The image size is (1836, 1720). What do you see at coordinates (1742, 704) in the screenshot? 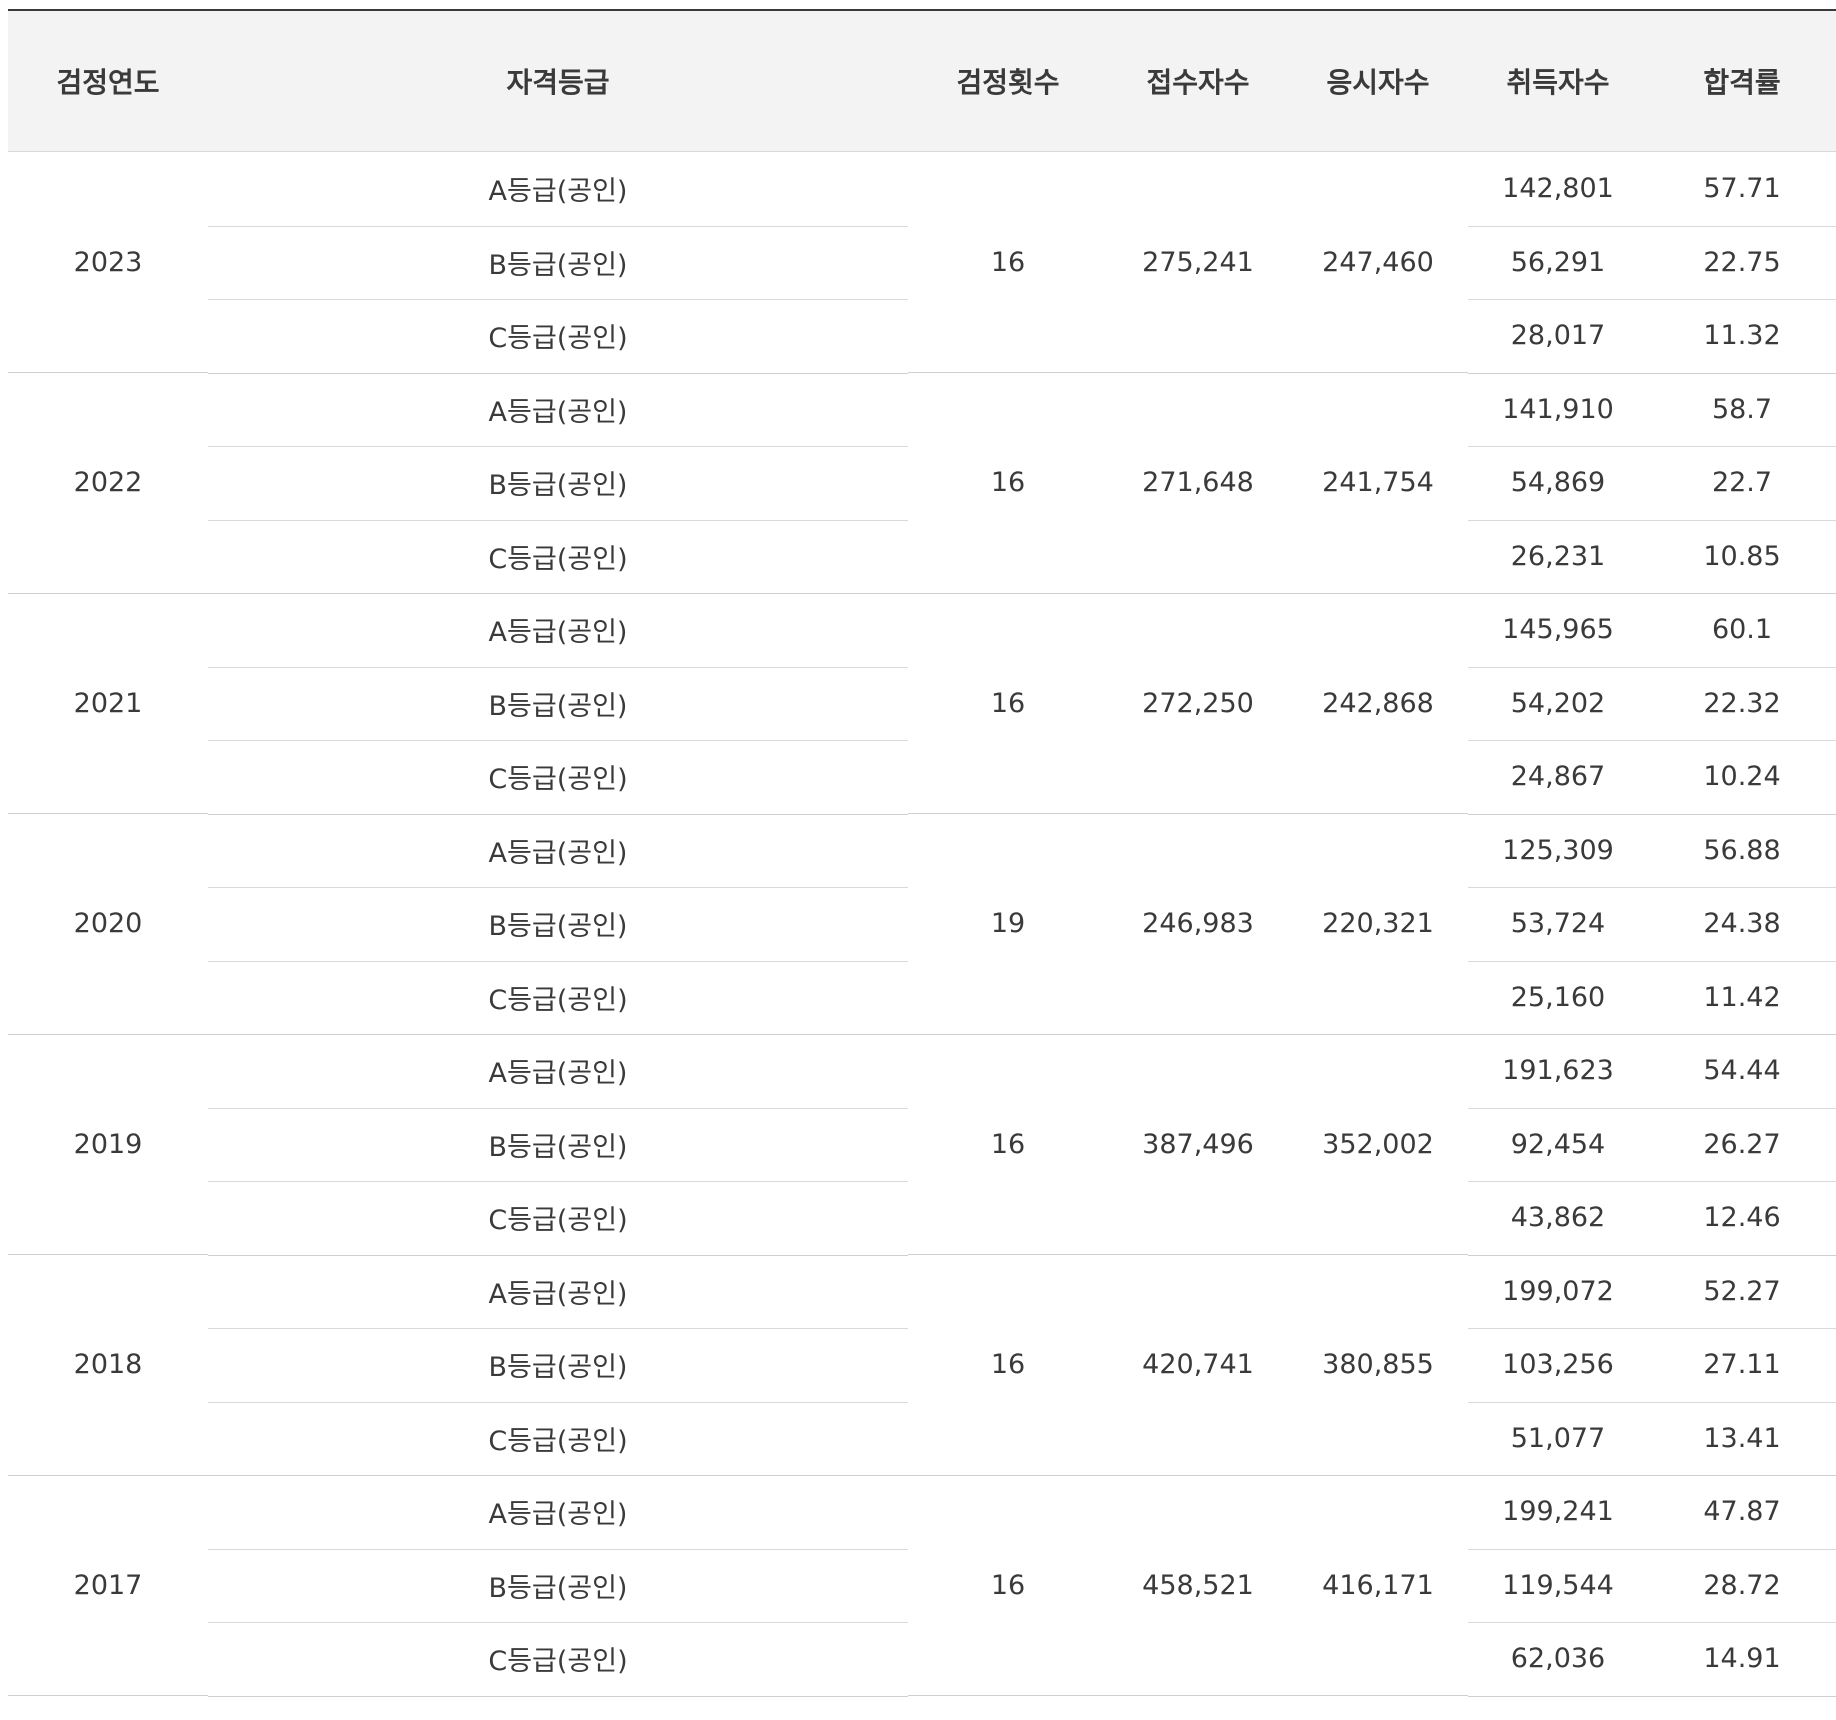
I see `cell-pass-rate: 22.32` at bounding box center [1742, 704].